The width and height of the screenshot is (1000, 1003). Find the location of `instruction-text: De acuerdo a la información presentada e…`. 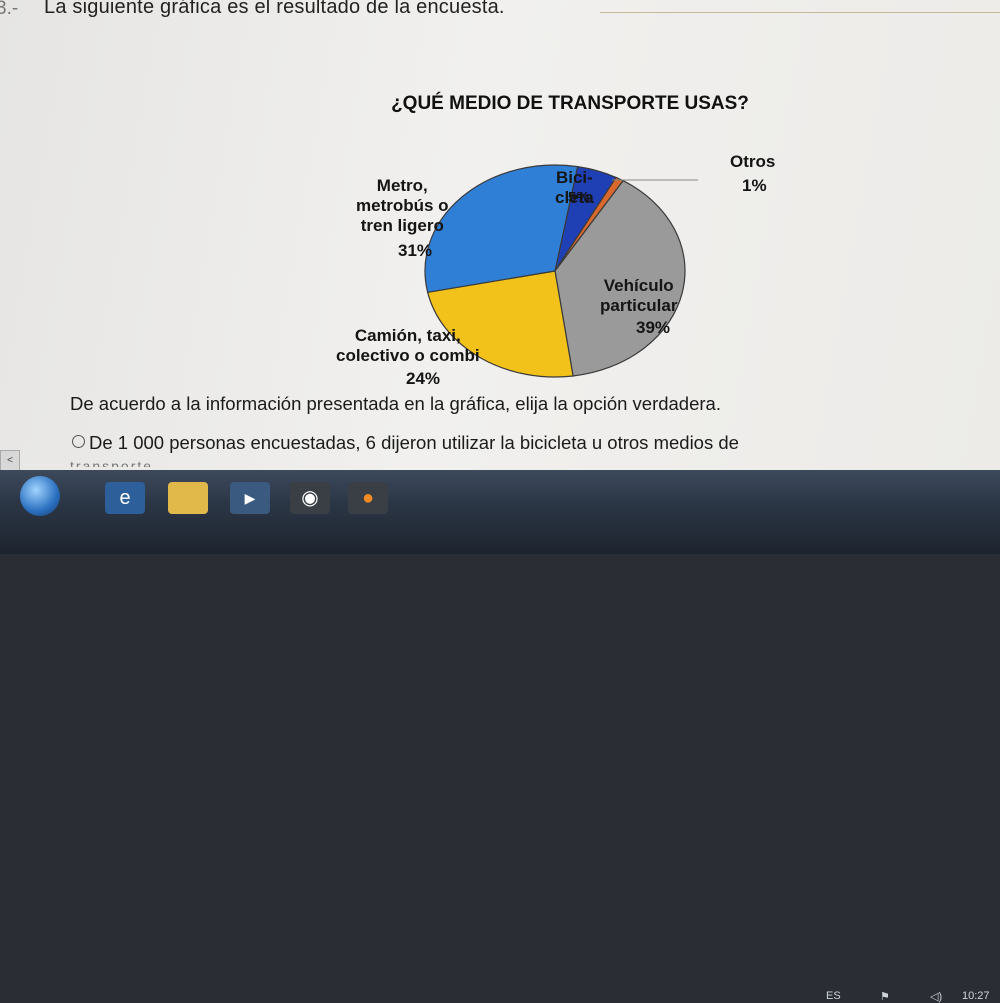

instruction-text: De acuerdo a la información presentada e… is located at coordinates (395, 403).